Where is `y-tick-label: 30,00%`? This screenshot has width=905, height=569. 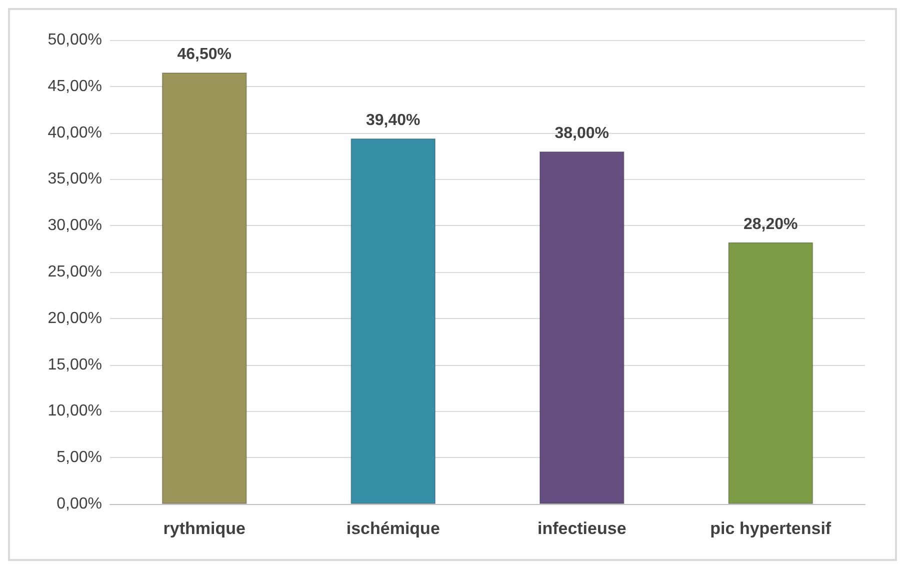
y-tick-label: 30,00% is located at coordinates (75, 225).